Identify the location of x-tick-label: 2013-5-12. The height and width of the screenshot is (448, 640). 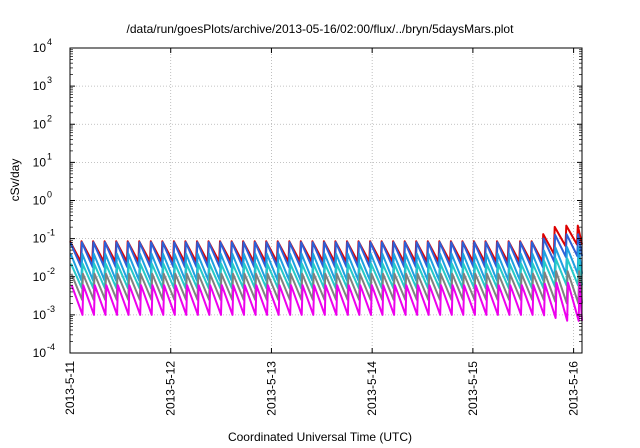
(171, 388).